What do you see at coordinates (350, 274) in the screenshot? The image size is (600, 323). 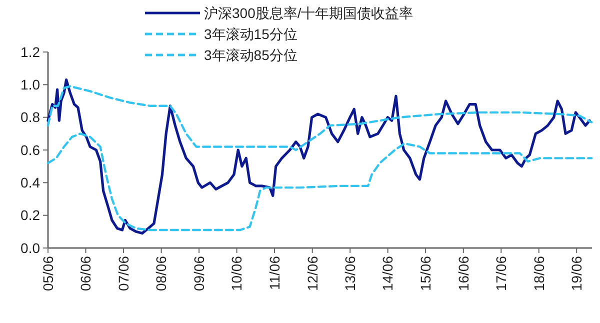 I see `x-tick-label: 13/06` at bounding box center [350, 274].